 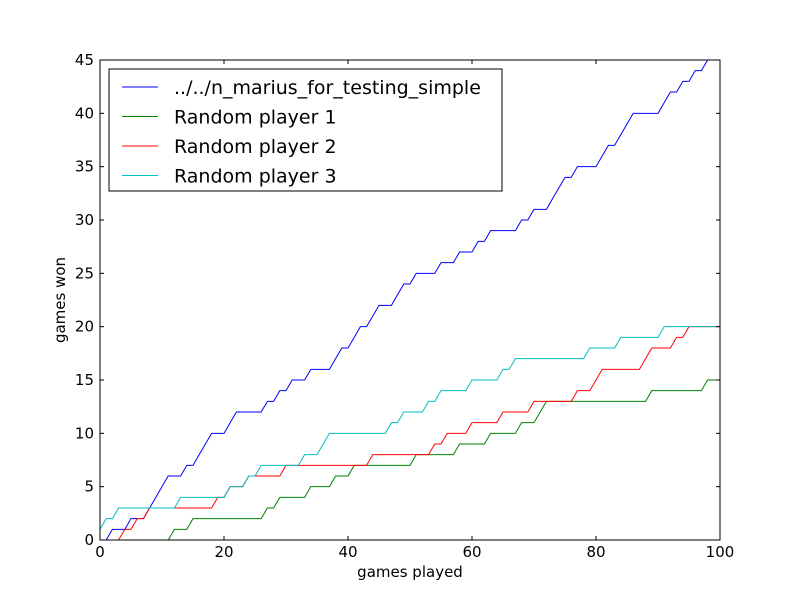 I want to click on y-tick-label: 40, so click(x=84, y=113).